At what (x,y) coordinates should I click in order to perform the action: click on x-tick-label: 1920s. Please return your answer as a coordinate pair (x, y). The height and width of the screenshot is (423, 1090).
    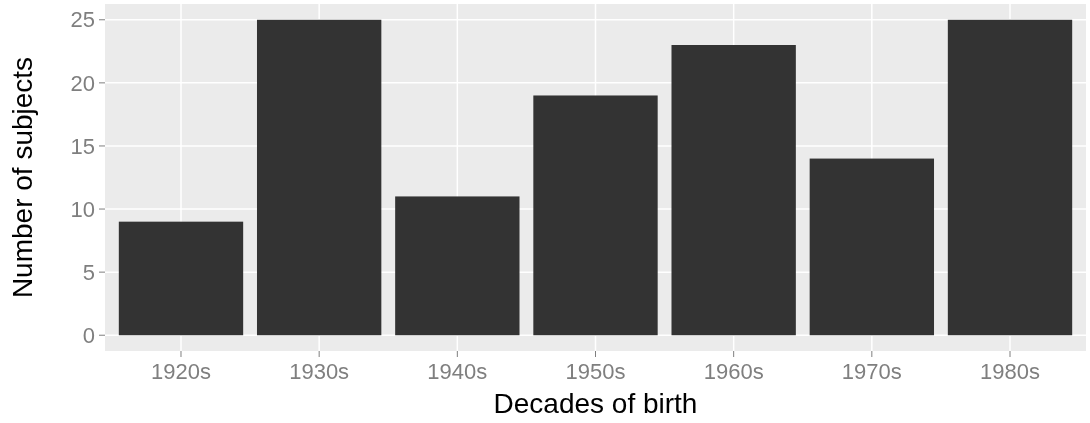
    Looking at the image, I should click on (181, 371).